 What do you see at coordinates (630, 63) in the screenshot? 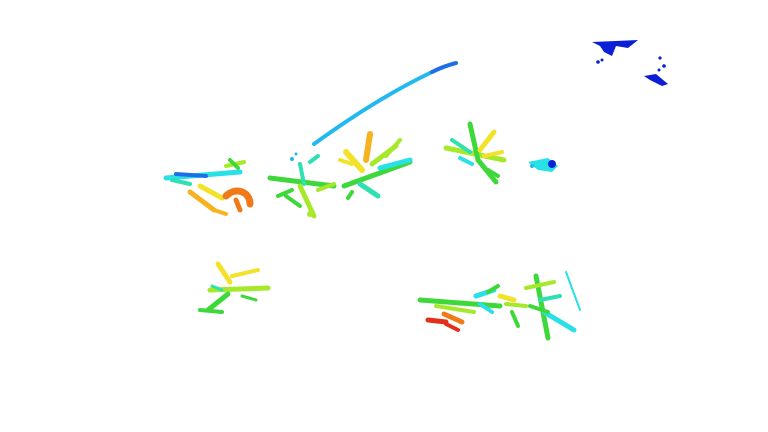
I see `blue-fragment-top-right` at bounding box center [630, 63].